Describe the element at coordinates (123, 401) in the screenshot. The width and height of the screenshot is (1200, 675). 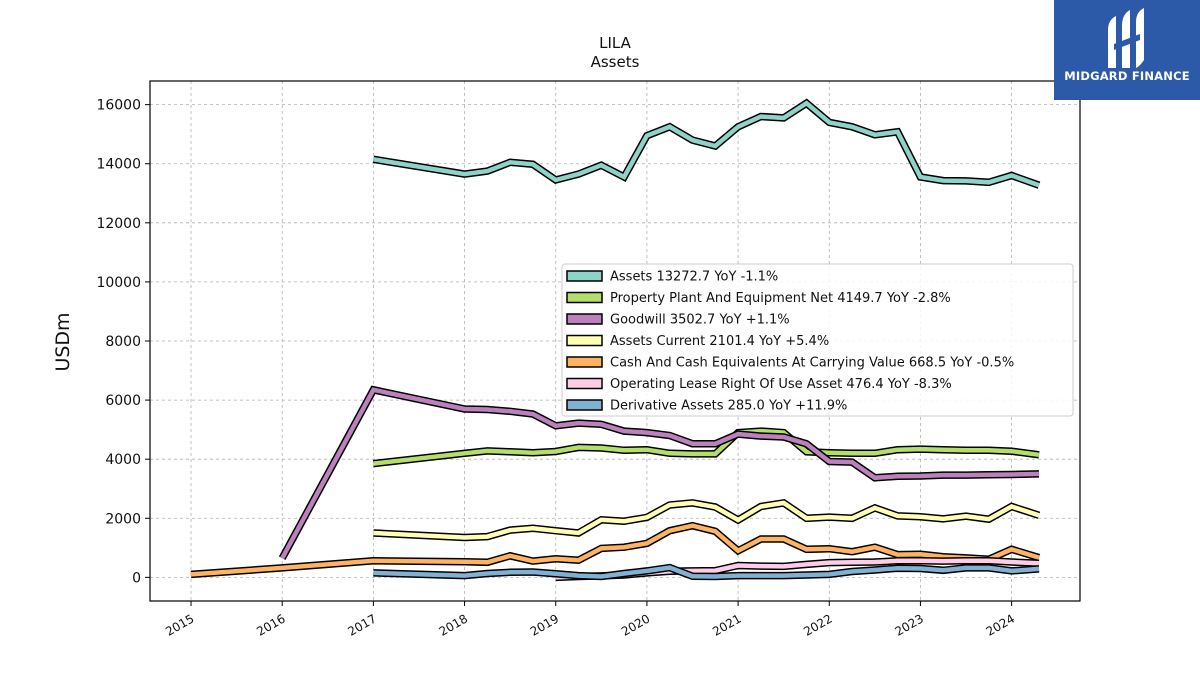
I see `y-tick-label: 6000` at that location.